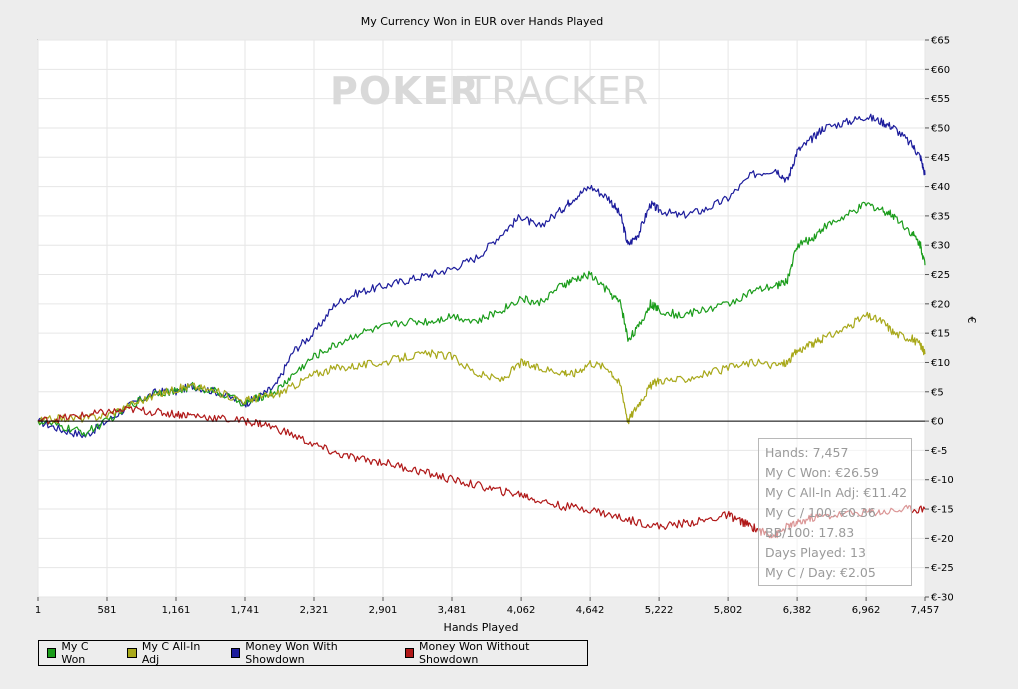 Image resolution: width=1018 pixels, height=689 pixels. I want to click on x-tick-label: 4,062, so click(521, 610).